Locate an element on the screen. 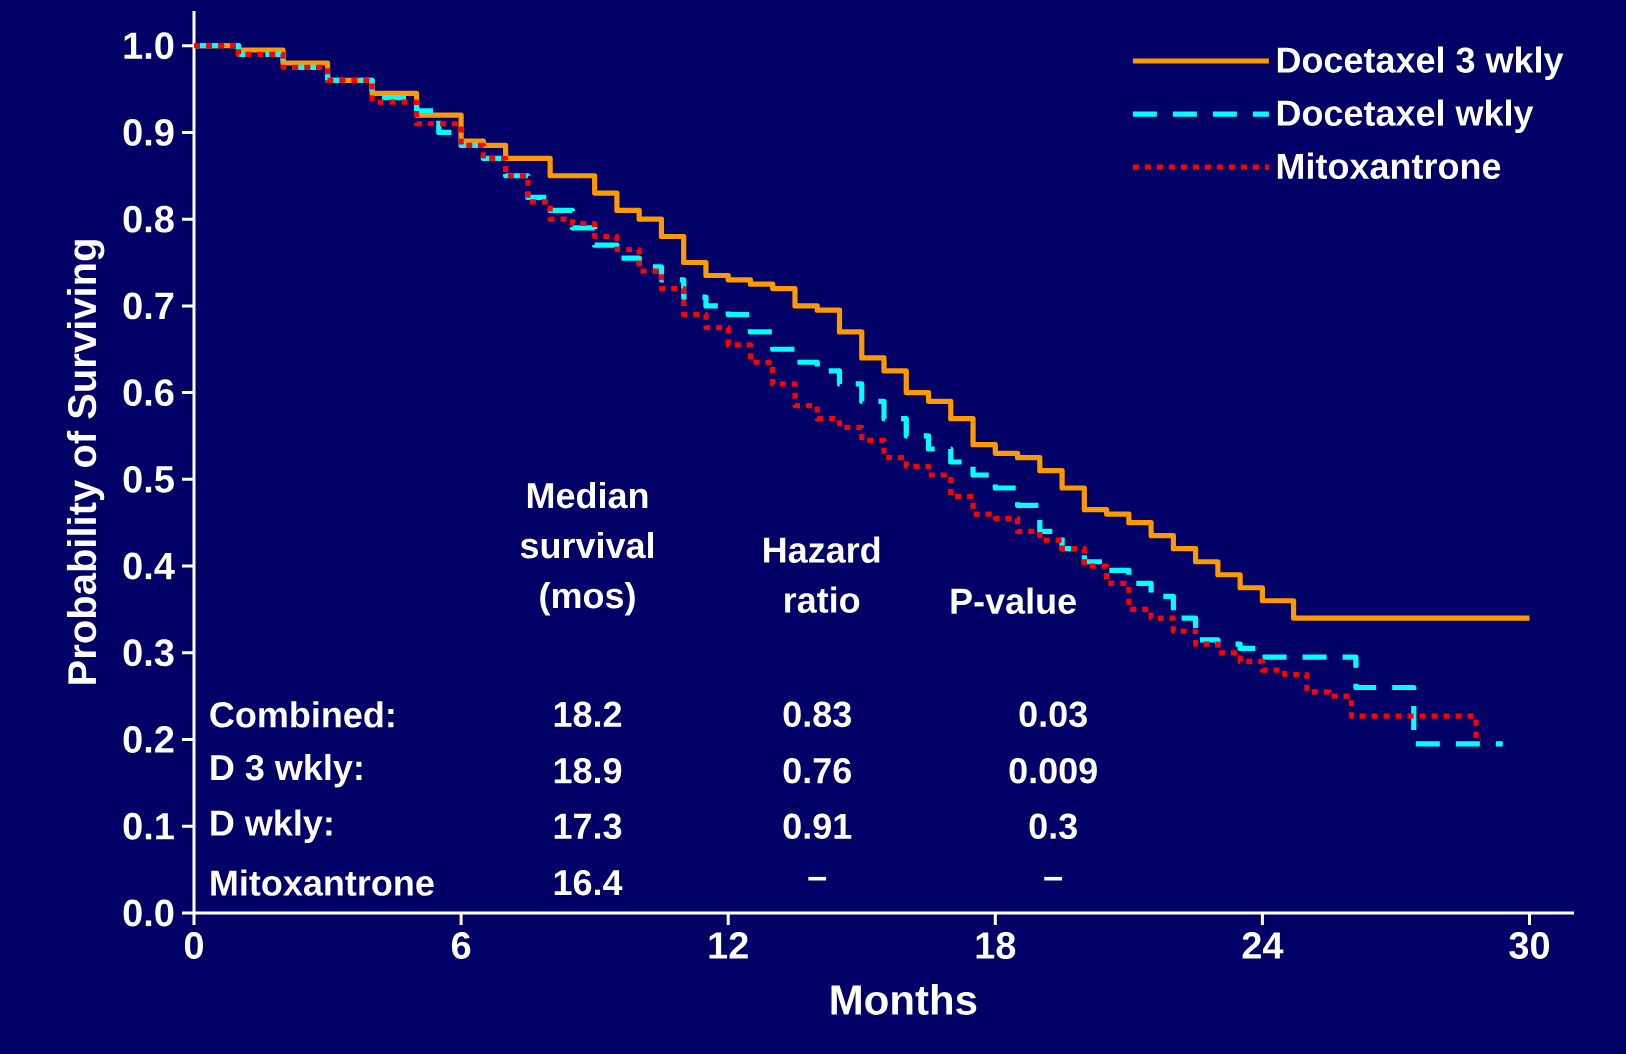 This screenshot has height=1054, width=1626. x-tick-label: 12 is located at coordinates (728, 945).